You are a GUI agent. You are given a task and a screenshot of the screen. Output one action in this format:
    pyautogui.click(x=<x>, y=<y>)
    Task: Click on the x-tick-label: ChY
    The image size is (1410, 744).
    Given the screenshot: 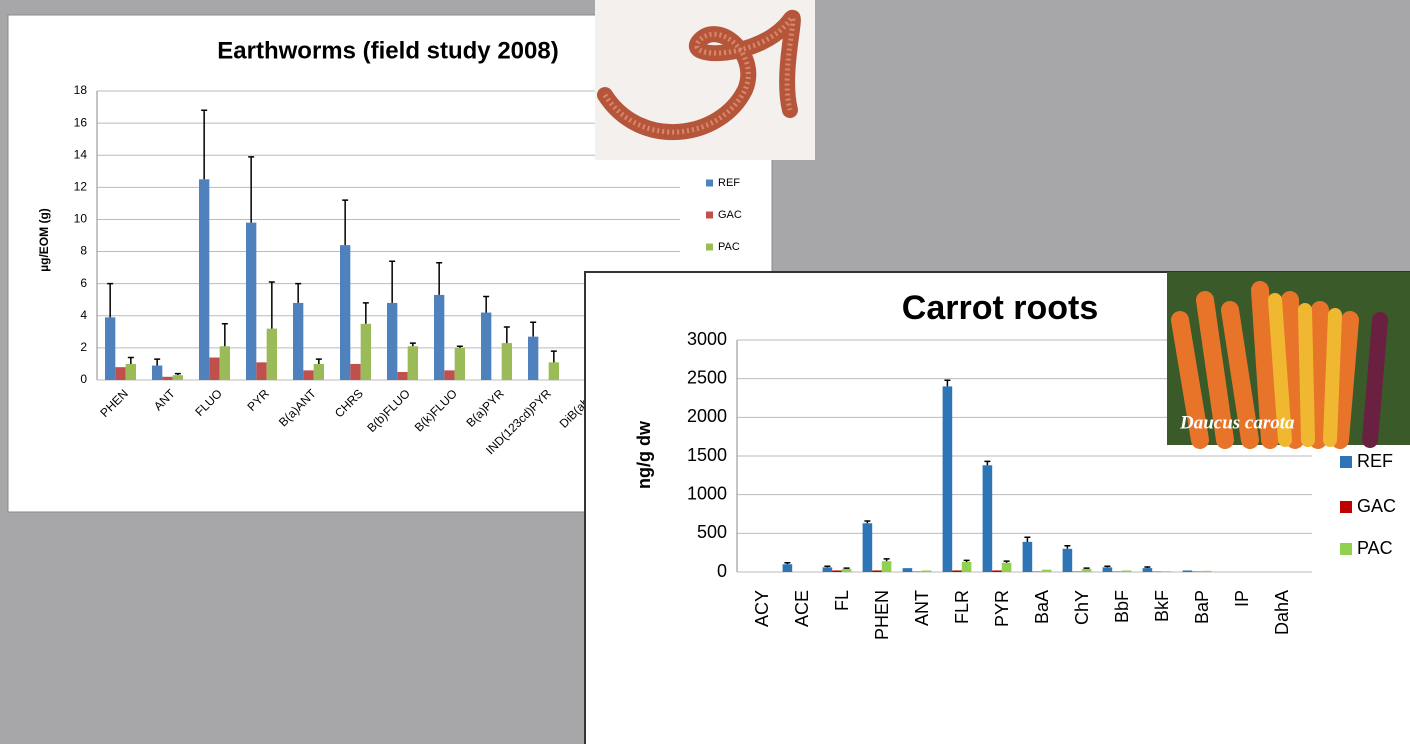 What is the action you would take?
    pyautogui.click(x=1082, y=607)
    